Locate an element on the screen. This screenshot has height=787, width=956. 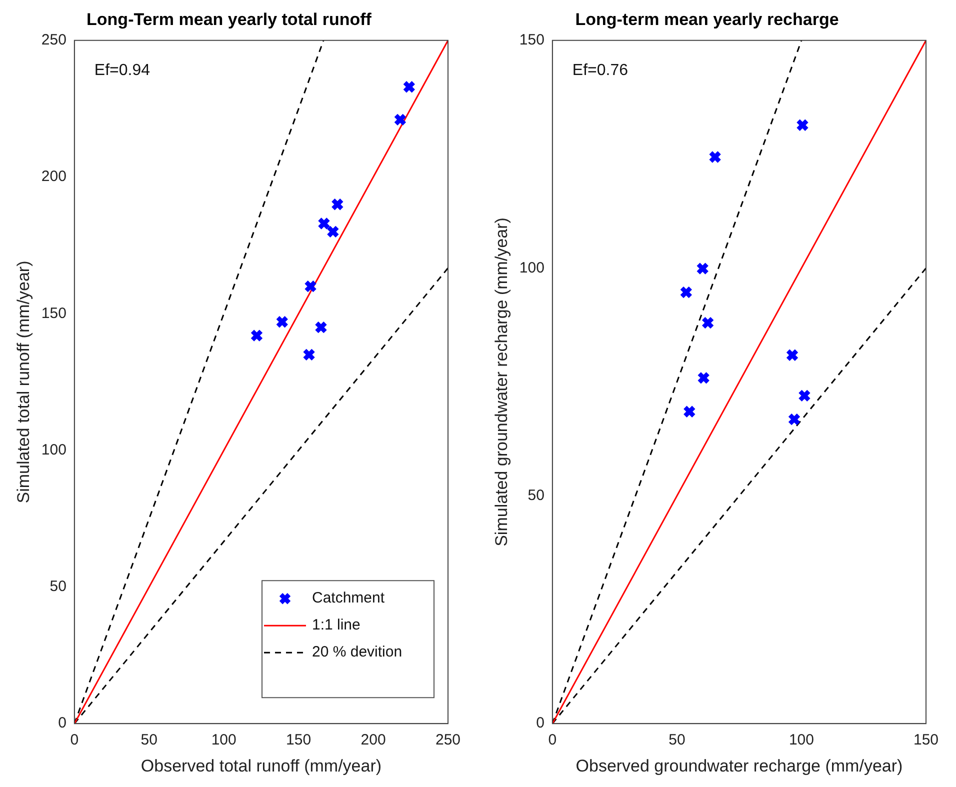
legend-label: 1:1 line is located at coordinates (336, 625).